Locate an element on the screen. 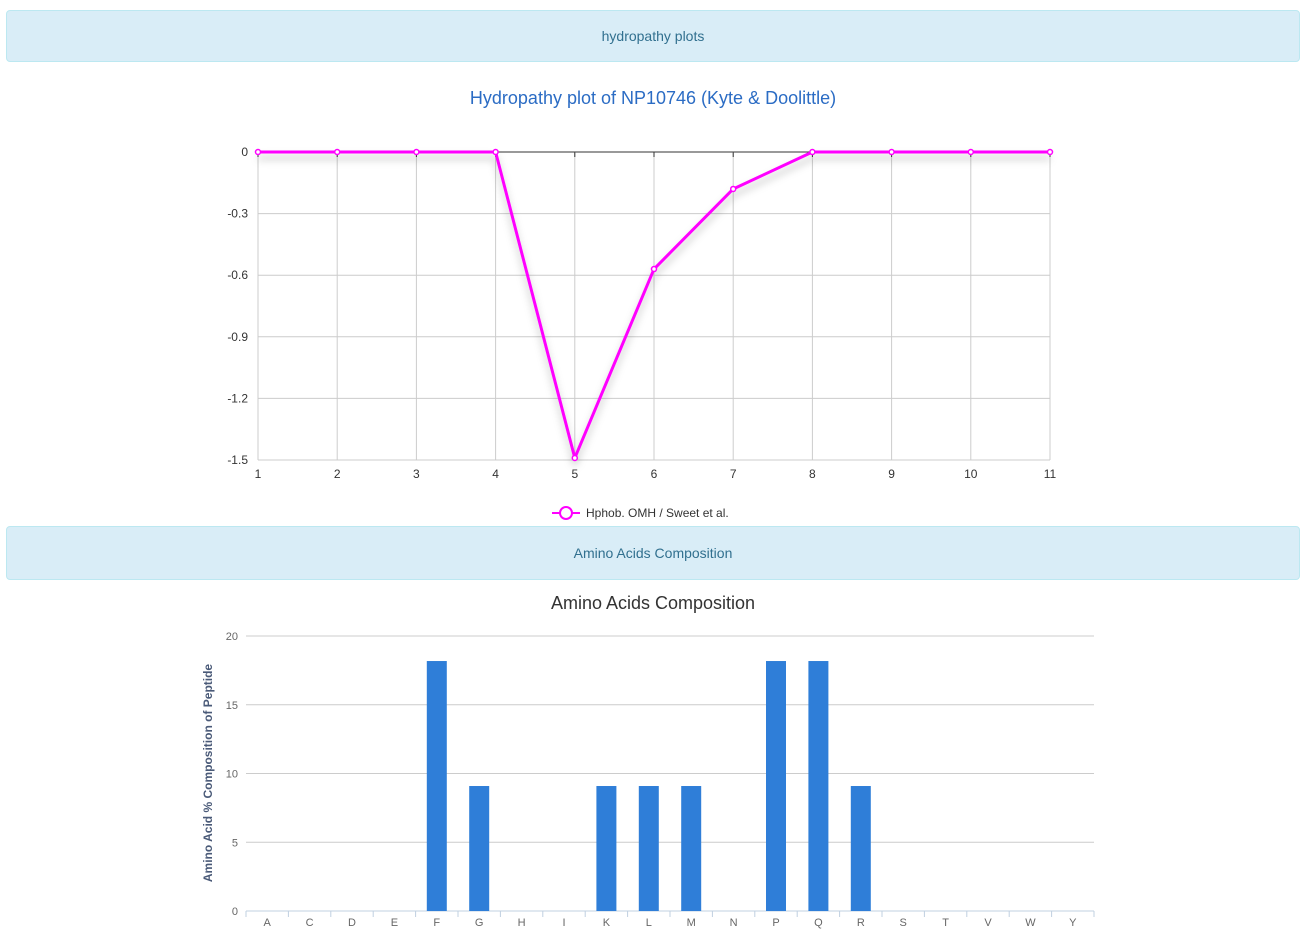 This screenshot has height=950, width=1306. x-tick-label: I is located at coordinates (563, 923).